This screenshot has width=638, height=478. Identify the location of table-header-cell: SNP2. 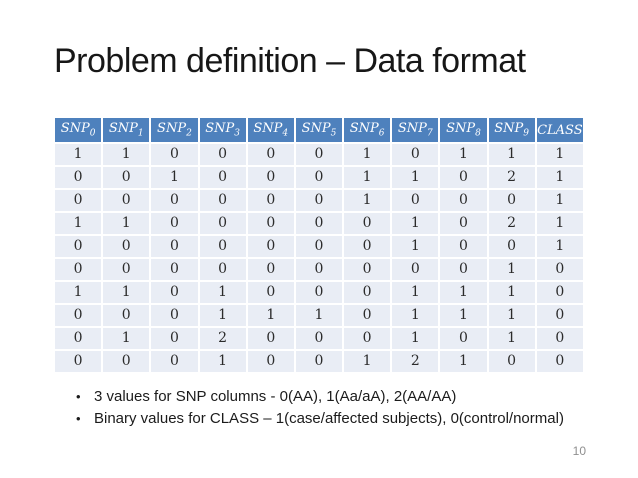
(174, 130).